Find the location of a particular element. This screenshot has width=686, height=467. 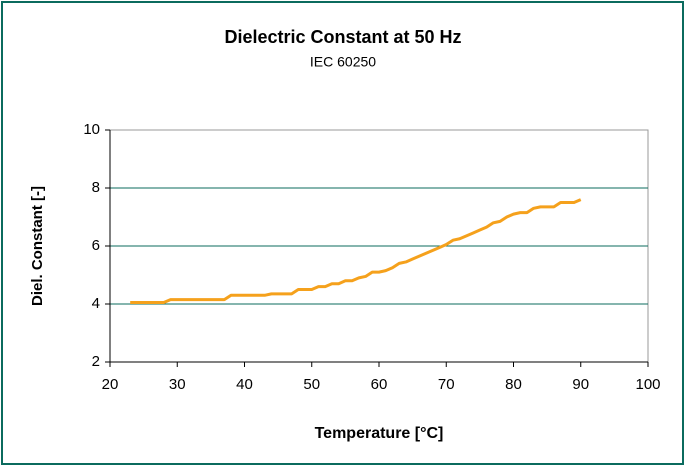

y-tick-label: 6 is located at coordinates (96, 245).